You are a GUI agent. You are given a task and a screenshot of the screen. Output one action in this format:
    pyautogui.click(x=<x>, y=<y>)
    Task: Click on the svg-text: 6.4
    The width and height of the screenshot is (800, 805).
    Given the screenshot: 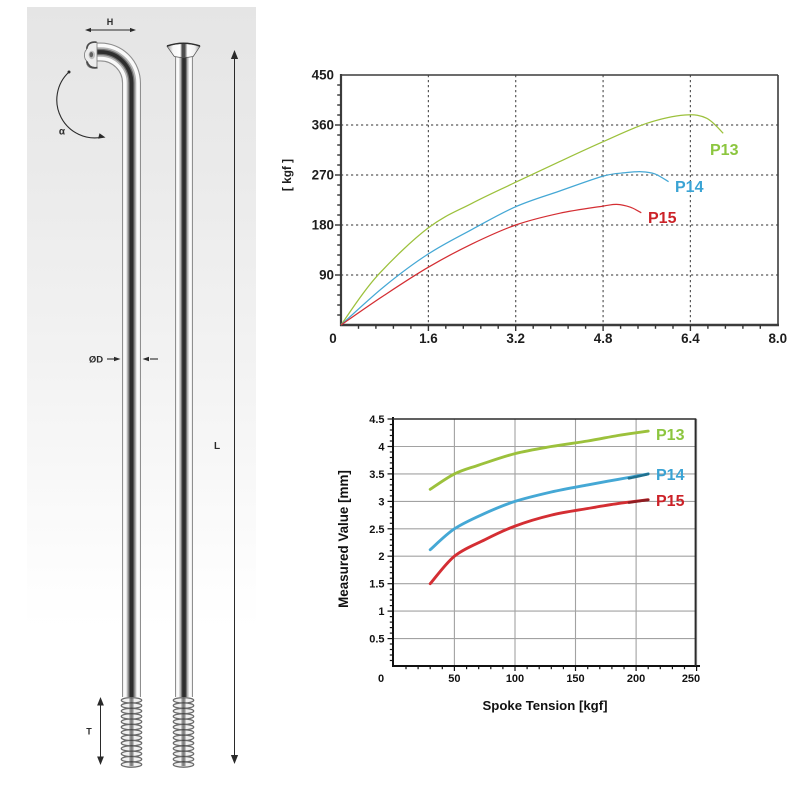 What is the action you would take?
    pyautogui.click(x=690, y=338)
    